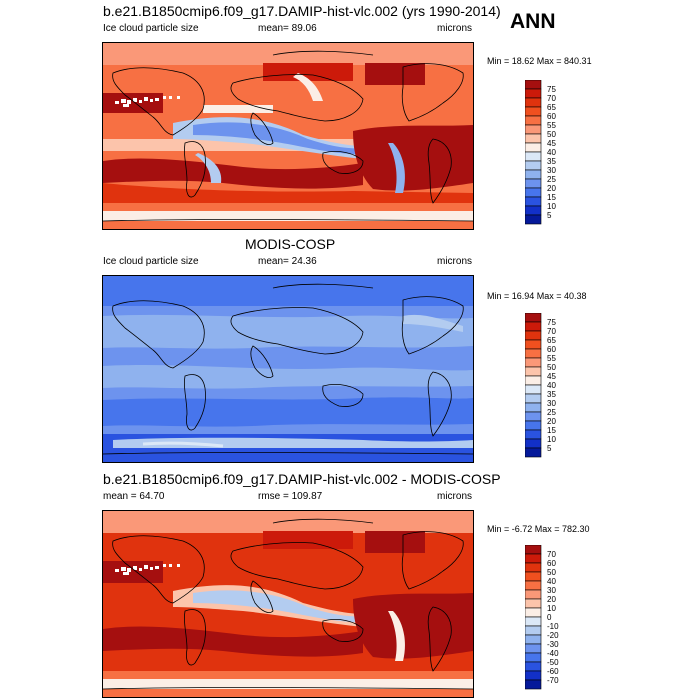 This screenshot has width=700, height=700. What do you see at coordinates (538, 529) in the screenshot?
I see `panel3-minmax: Min = -6.72 Max = 782.30` at bounding box center [538, 529].